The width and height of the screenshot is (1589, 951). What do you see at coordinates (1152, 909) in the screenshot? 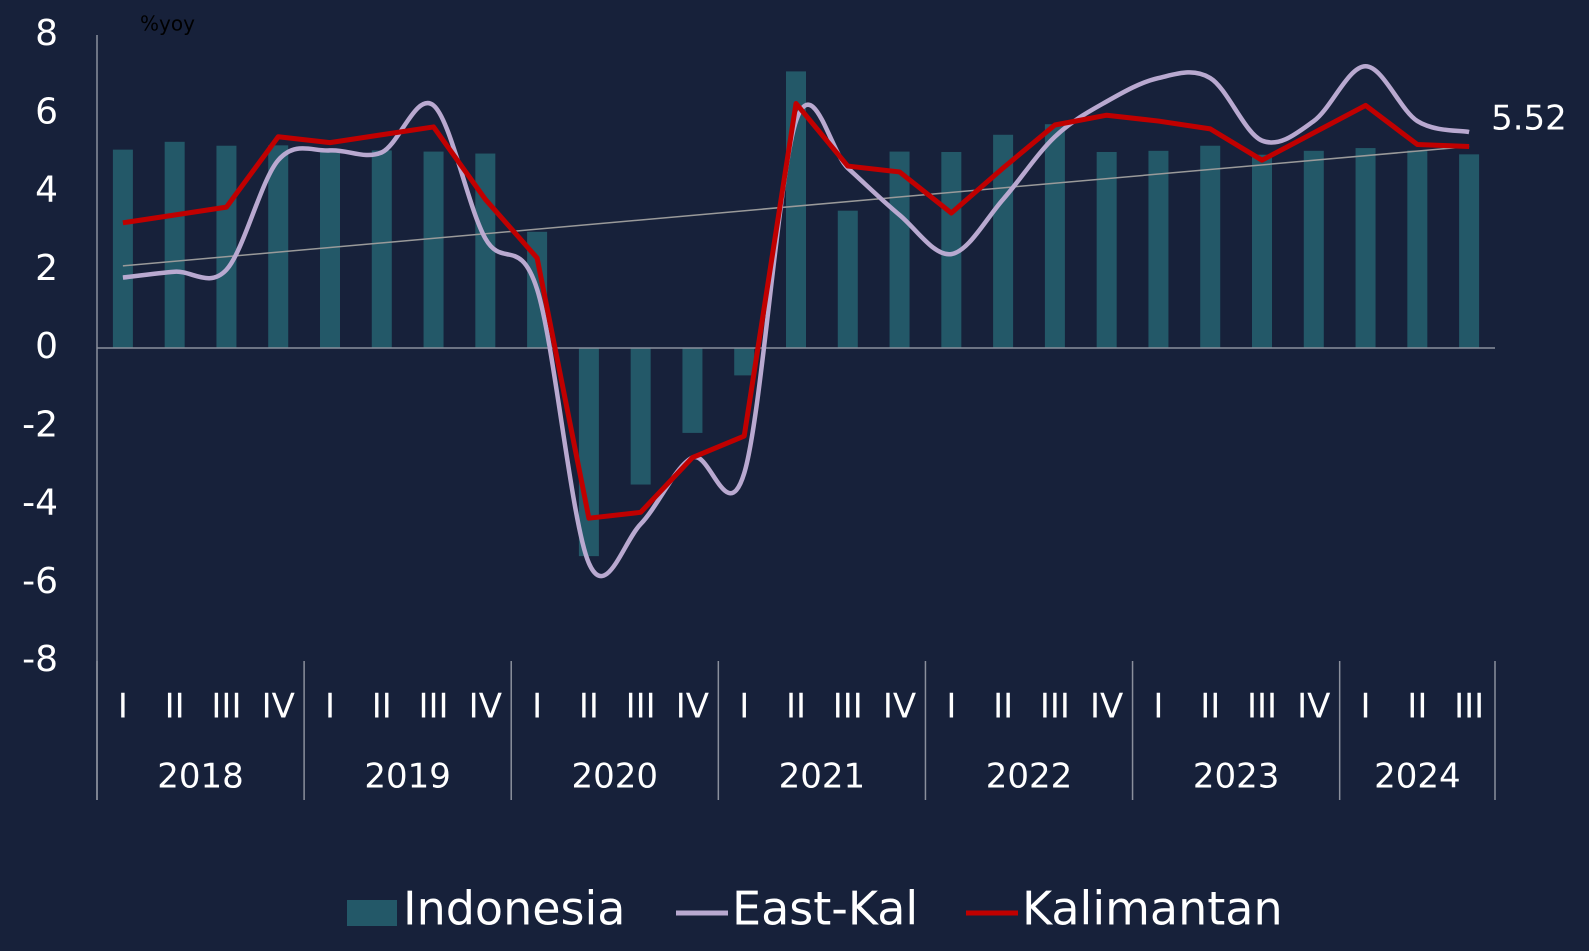
I see `legend-label: Kalimantan` at bounding box center [1152, 909].